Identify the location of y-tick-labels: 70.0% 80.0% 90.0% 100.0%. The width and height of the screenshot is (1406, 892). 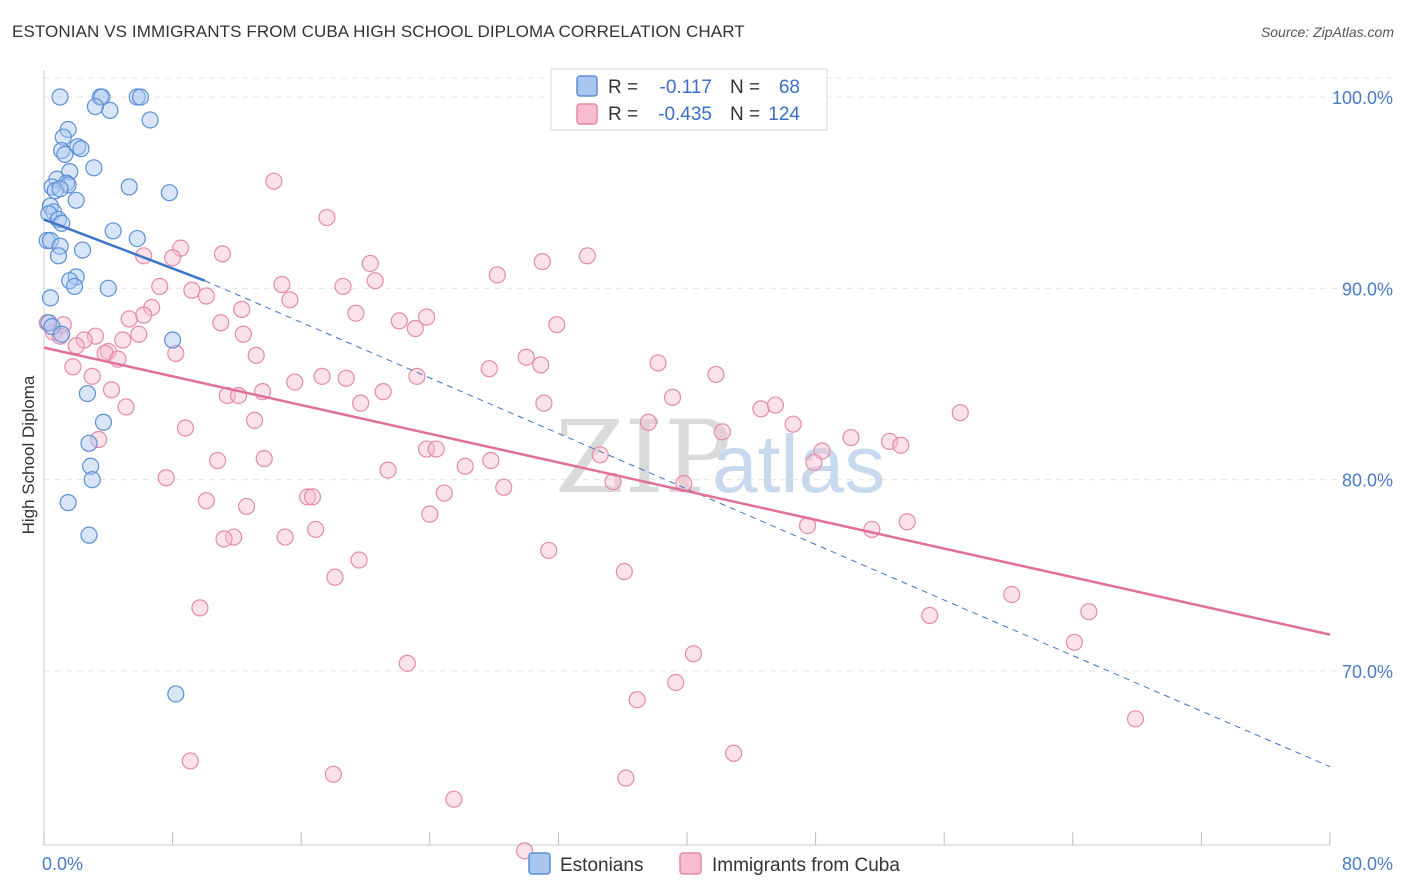
(1362, 385).